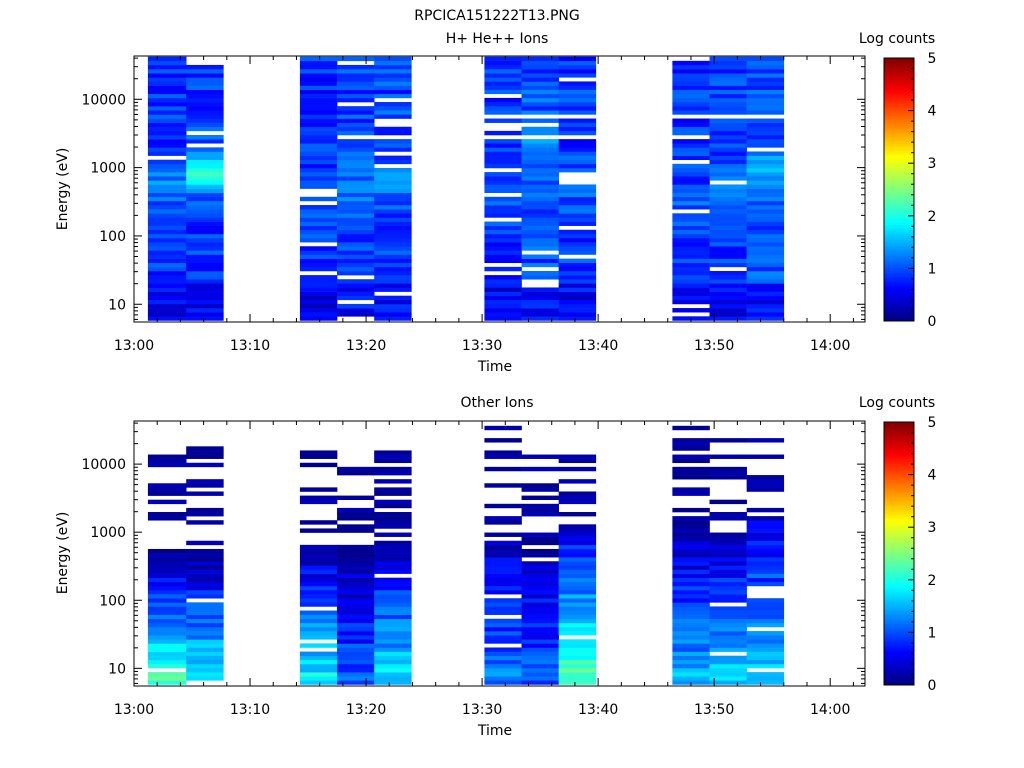 The image size is (1024, 768). I want to click on colorbar-tick-label: 0, so click(932, 322).